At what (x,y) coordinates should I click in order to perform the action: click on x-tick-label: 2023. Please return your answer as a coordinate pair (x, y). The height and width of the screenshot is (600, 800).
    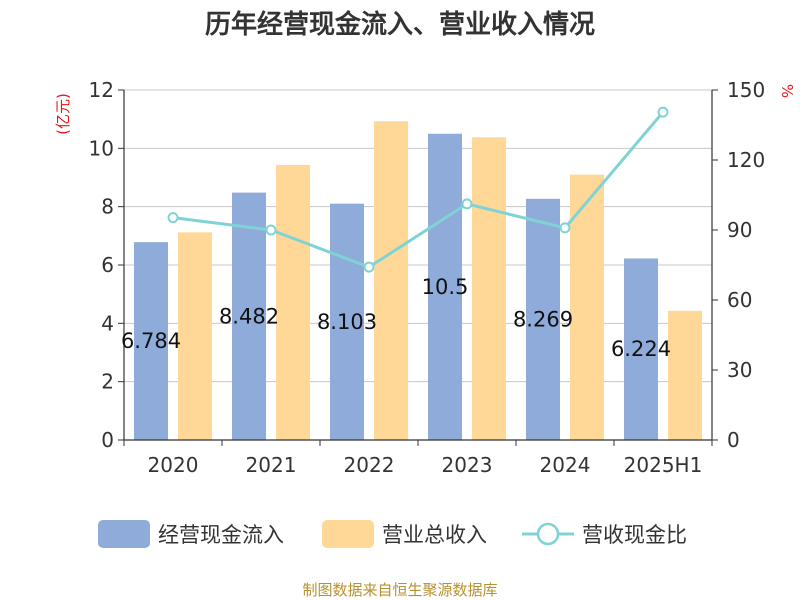
    Looking at the image, I should click on (467, 465).